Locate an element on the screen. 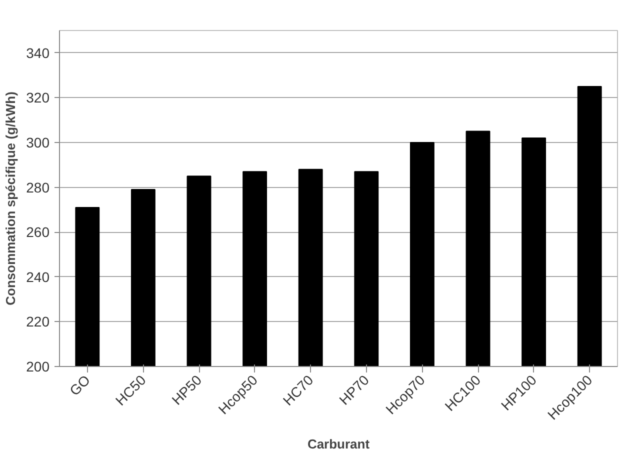 Image resolution: width=627 pixels, height=454 pixels. x-tick-label: GO is located at coordinates (80, 385).